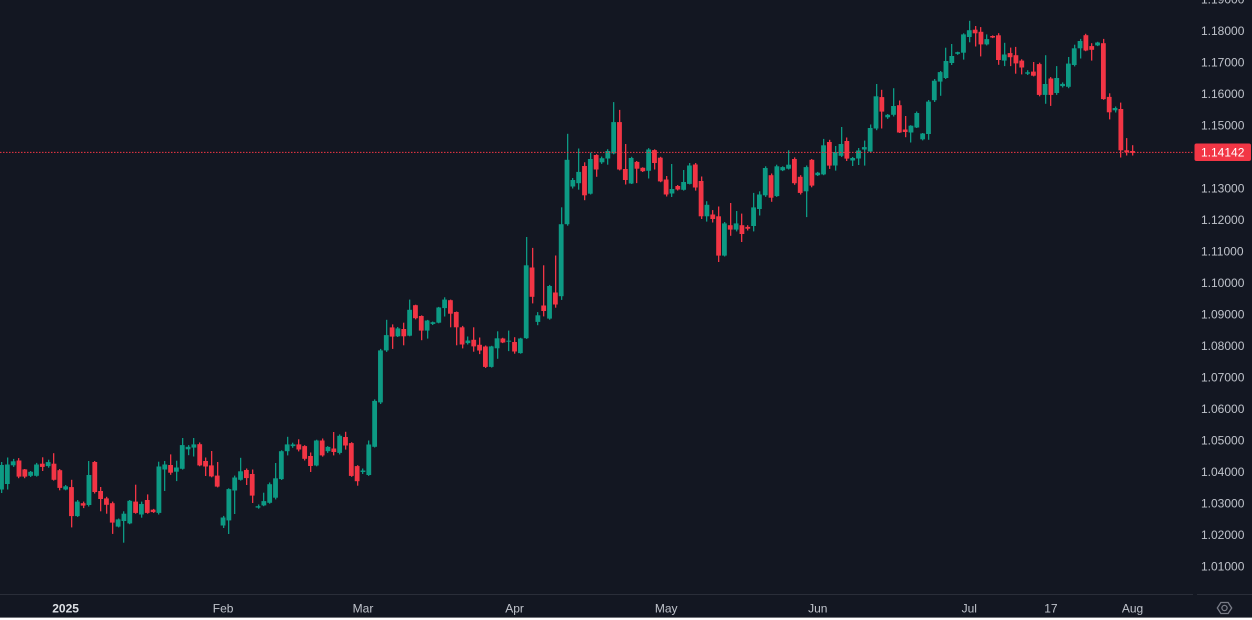 The height and width of the screenshot is (620, 1252). I want to click on svg-text: Feb, so click(223, 609).